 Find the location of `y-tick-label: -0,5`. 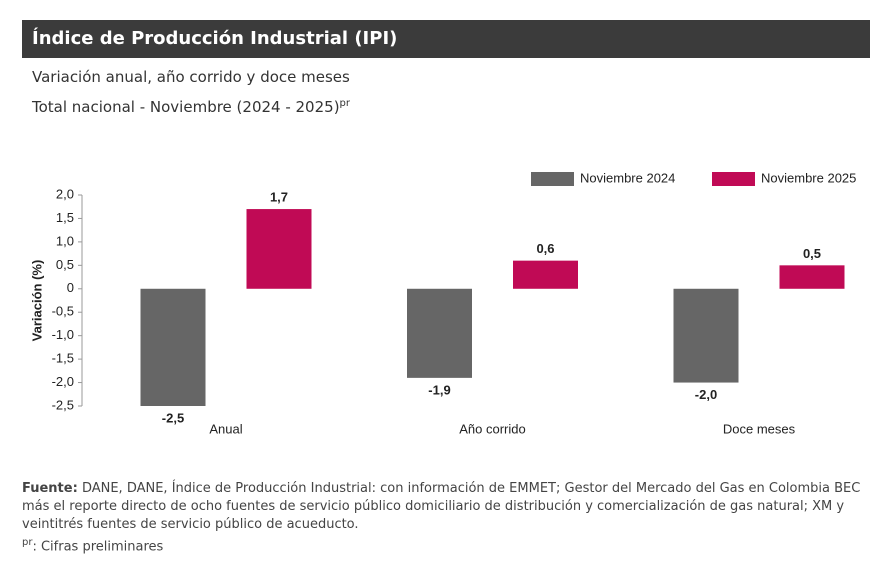

y-tick-label: -0,5 is located at coordinates (63, 311).